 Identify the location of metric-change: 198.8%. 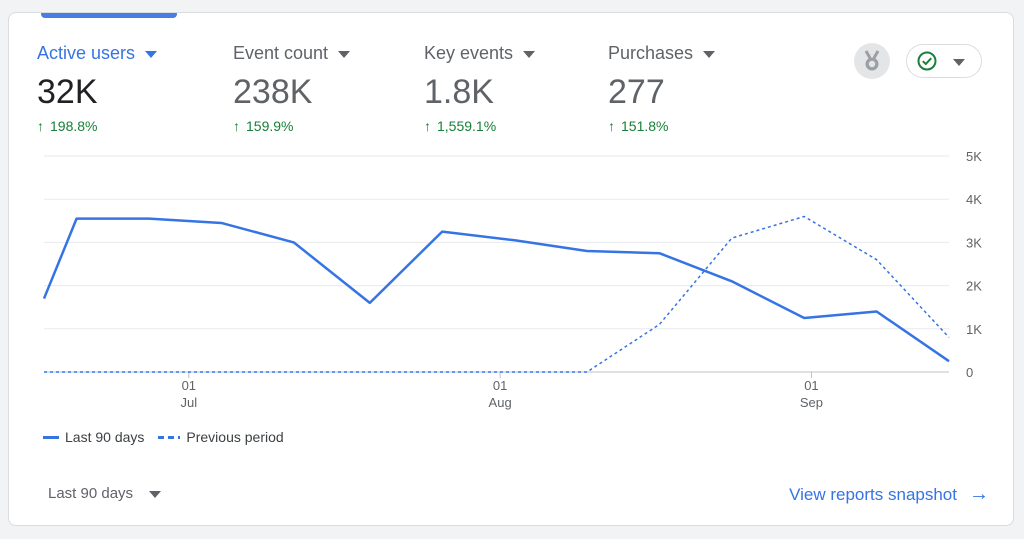
(74, 126).